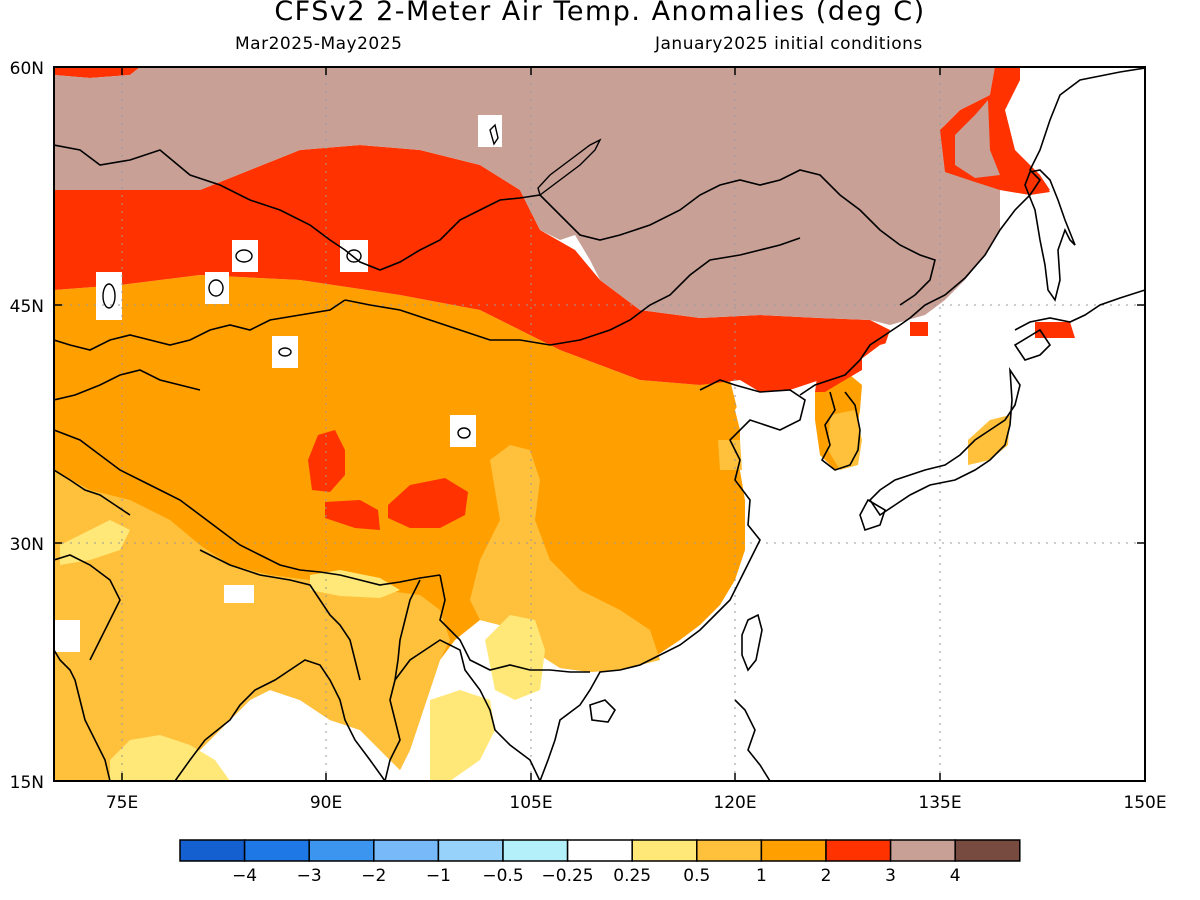 The height and width of the screenshot is (900, 1200). I want to click on anomaly-region-yellow-indochina, so click(462, 735).